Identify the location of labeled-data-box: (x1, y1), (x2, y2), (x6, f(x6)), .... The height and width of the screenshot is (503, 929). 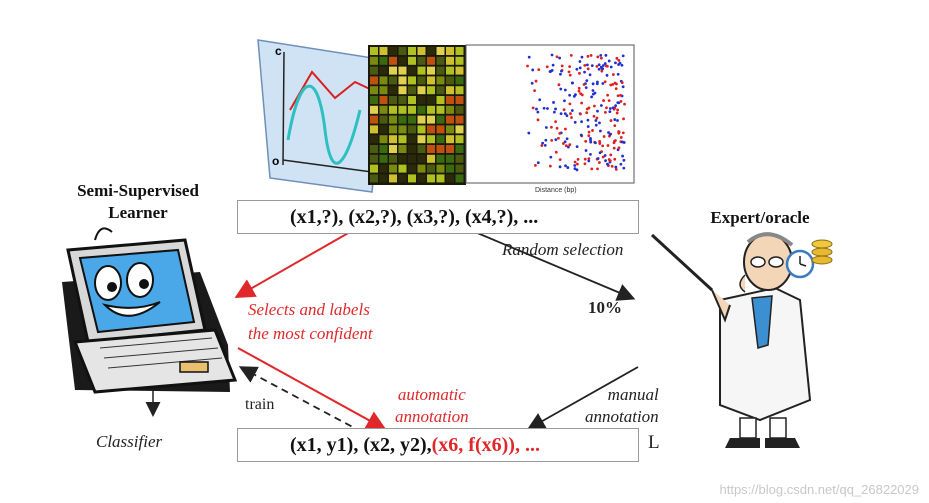
(438, 445).